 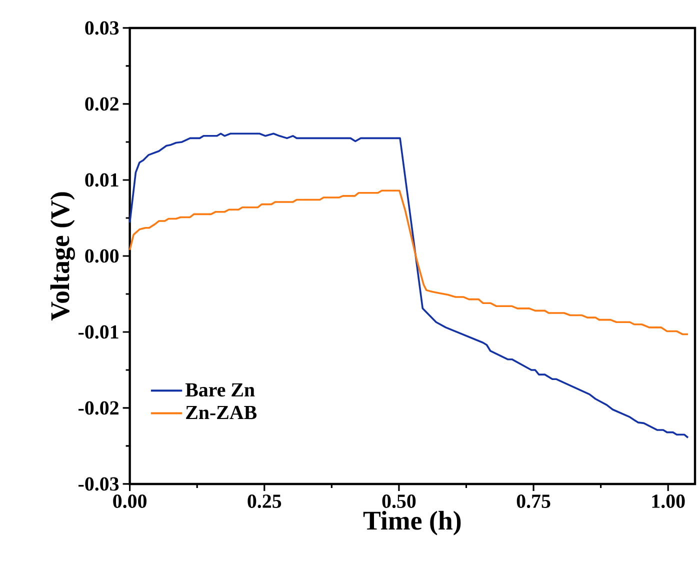 I want to click on y-tick-label: 0.01, so click(x=101, y=180).